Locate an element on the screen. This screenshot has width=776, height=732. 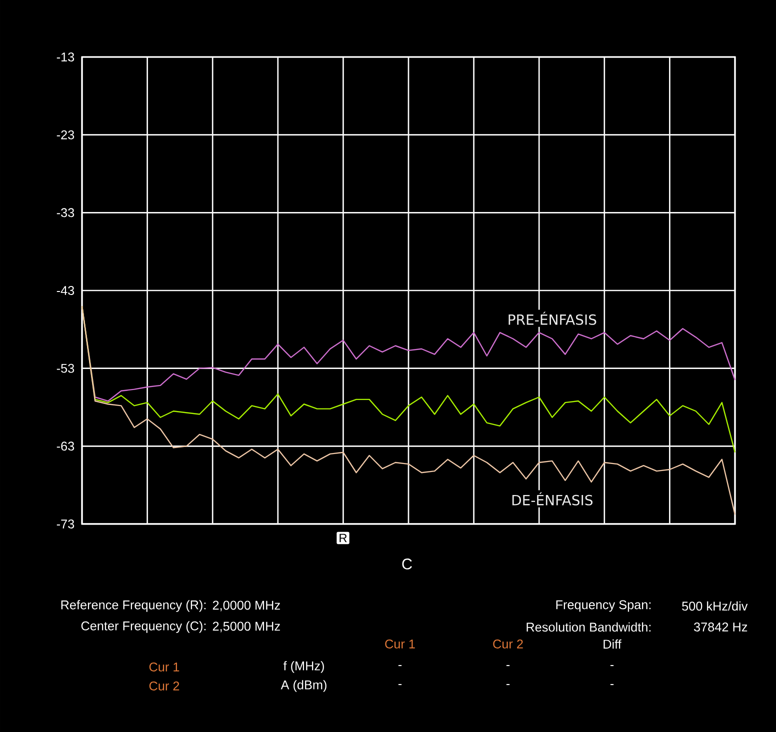
text: 2,5000 MHz is located at coordinates (246, 627).